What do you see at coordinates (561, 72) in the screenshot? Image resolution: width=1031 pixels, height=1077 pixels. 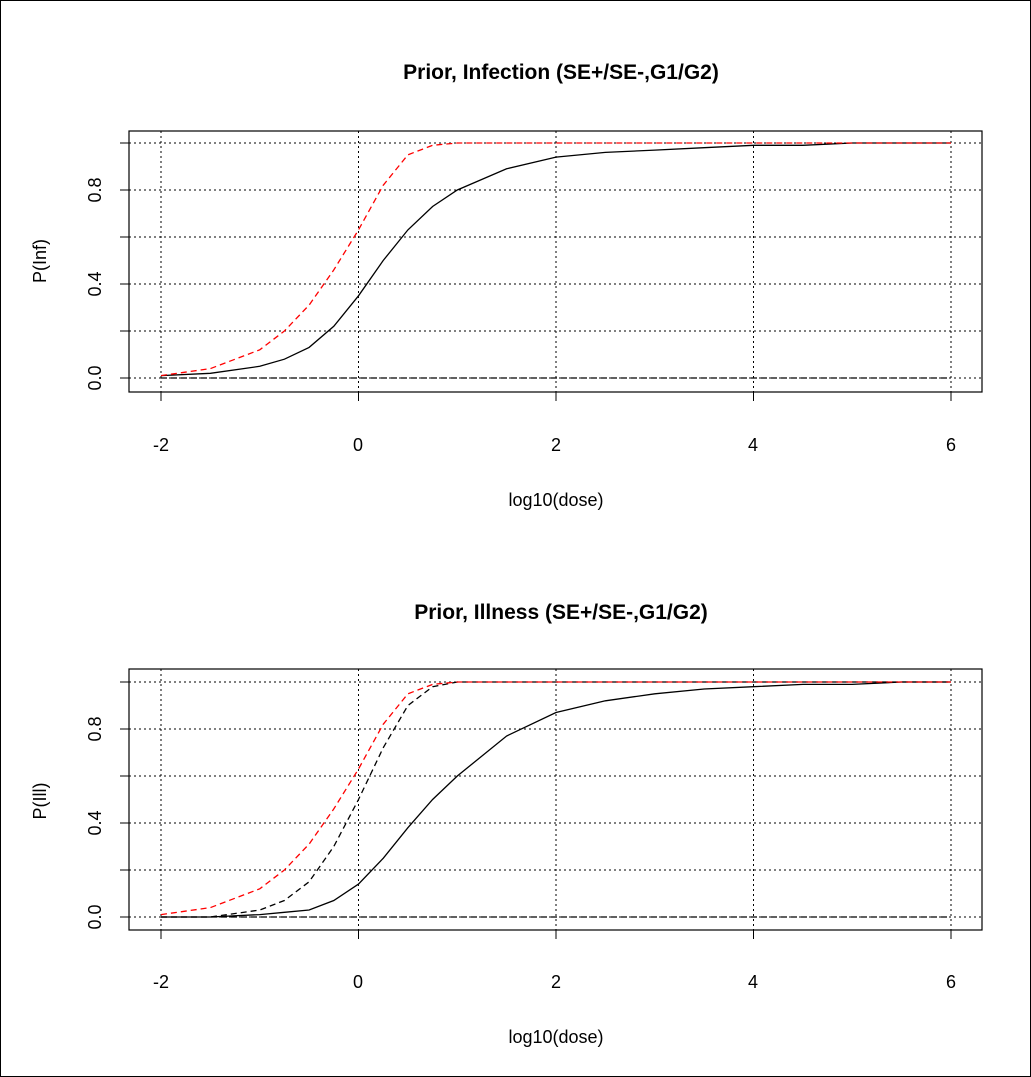 I see `chart-title: Prior, Infection (SE+/SE-,G1/G2)` at bounding box center [561, 72].